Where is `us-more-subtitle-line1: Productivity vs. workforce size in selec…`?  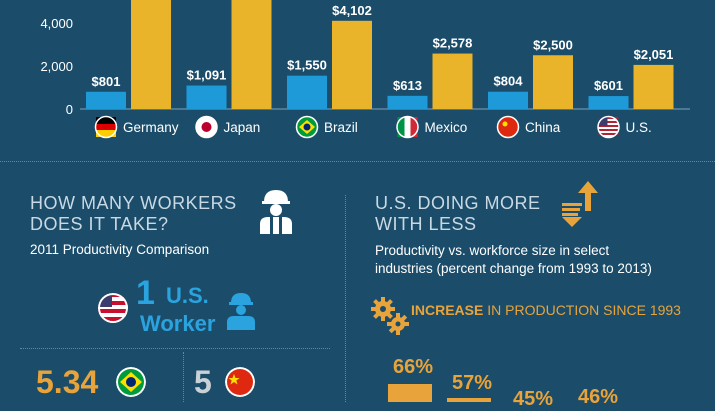 us-more-subtitle-line1: Productivity vs. workforce size in selec… is located at coordinates (492, 250).